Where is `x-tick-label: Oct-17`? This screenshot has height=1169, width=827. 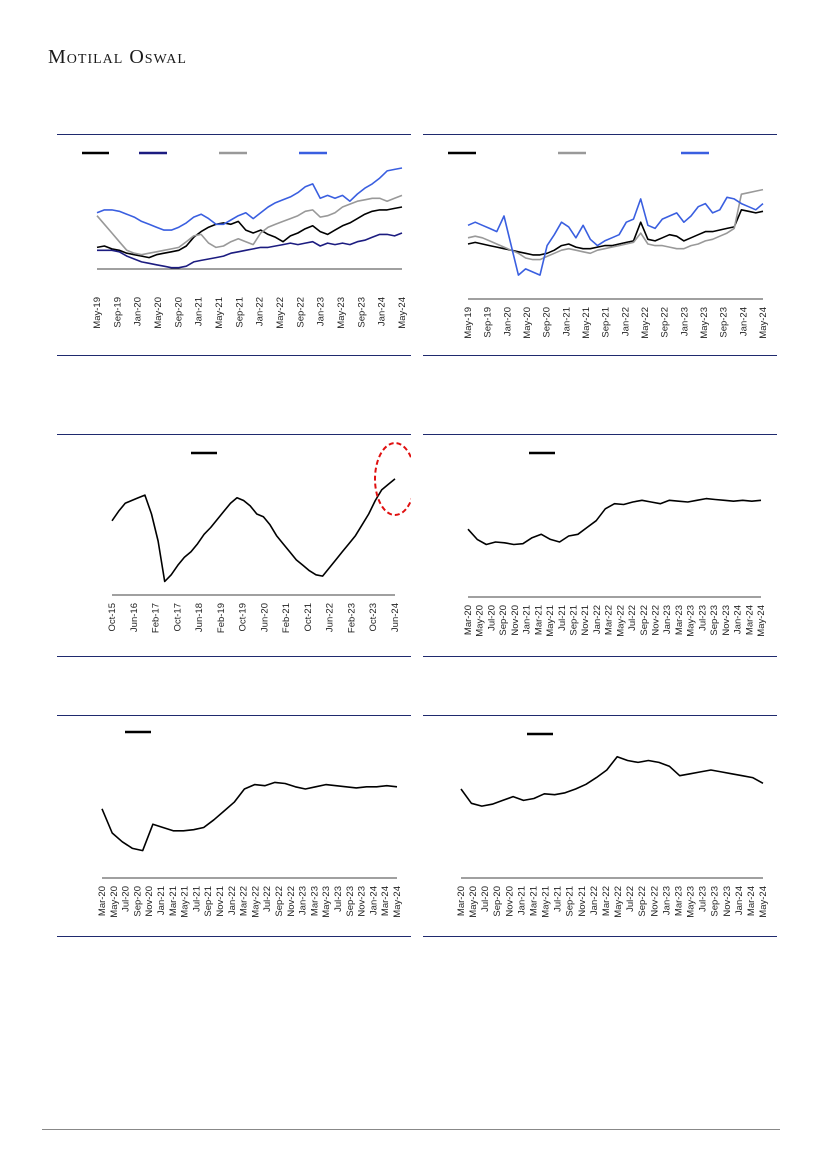
x-tick-label: Oct-17 is located at coordinates (177, 617).